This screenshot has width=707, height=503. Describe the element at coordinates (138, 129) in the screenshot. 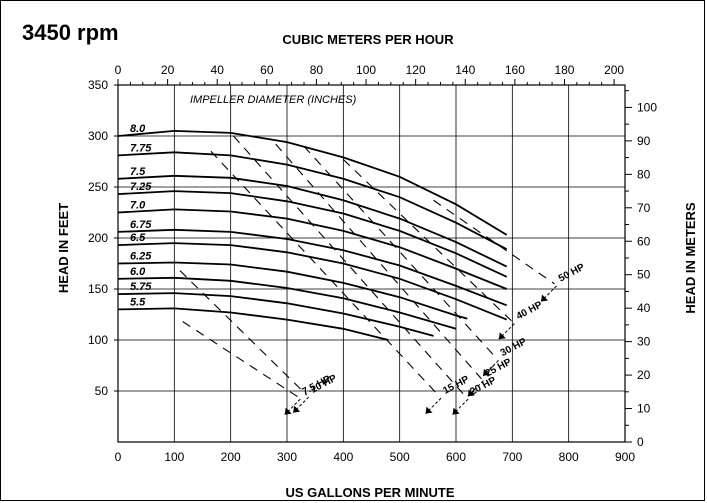

I see `curve-label: 8.0` at that location.